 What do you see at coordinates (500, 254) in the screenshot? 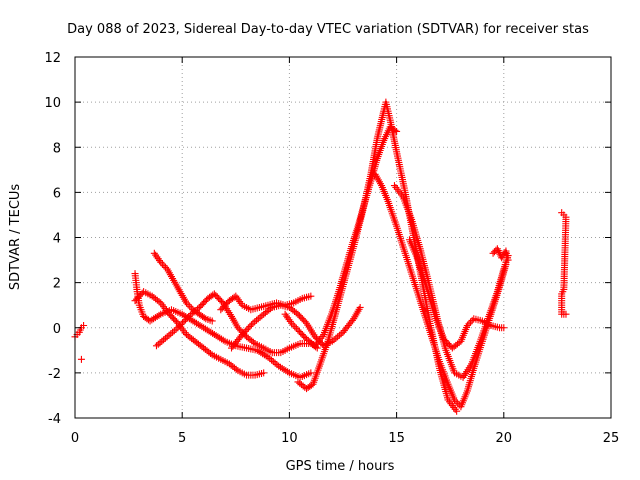
I see `series-track-m` at bounding box center [500, 254].